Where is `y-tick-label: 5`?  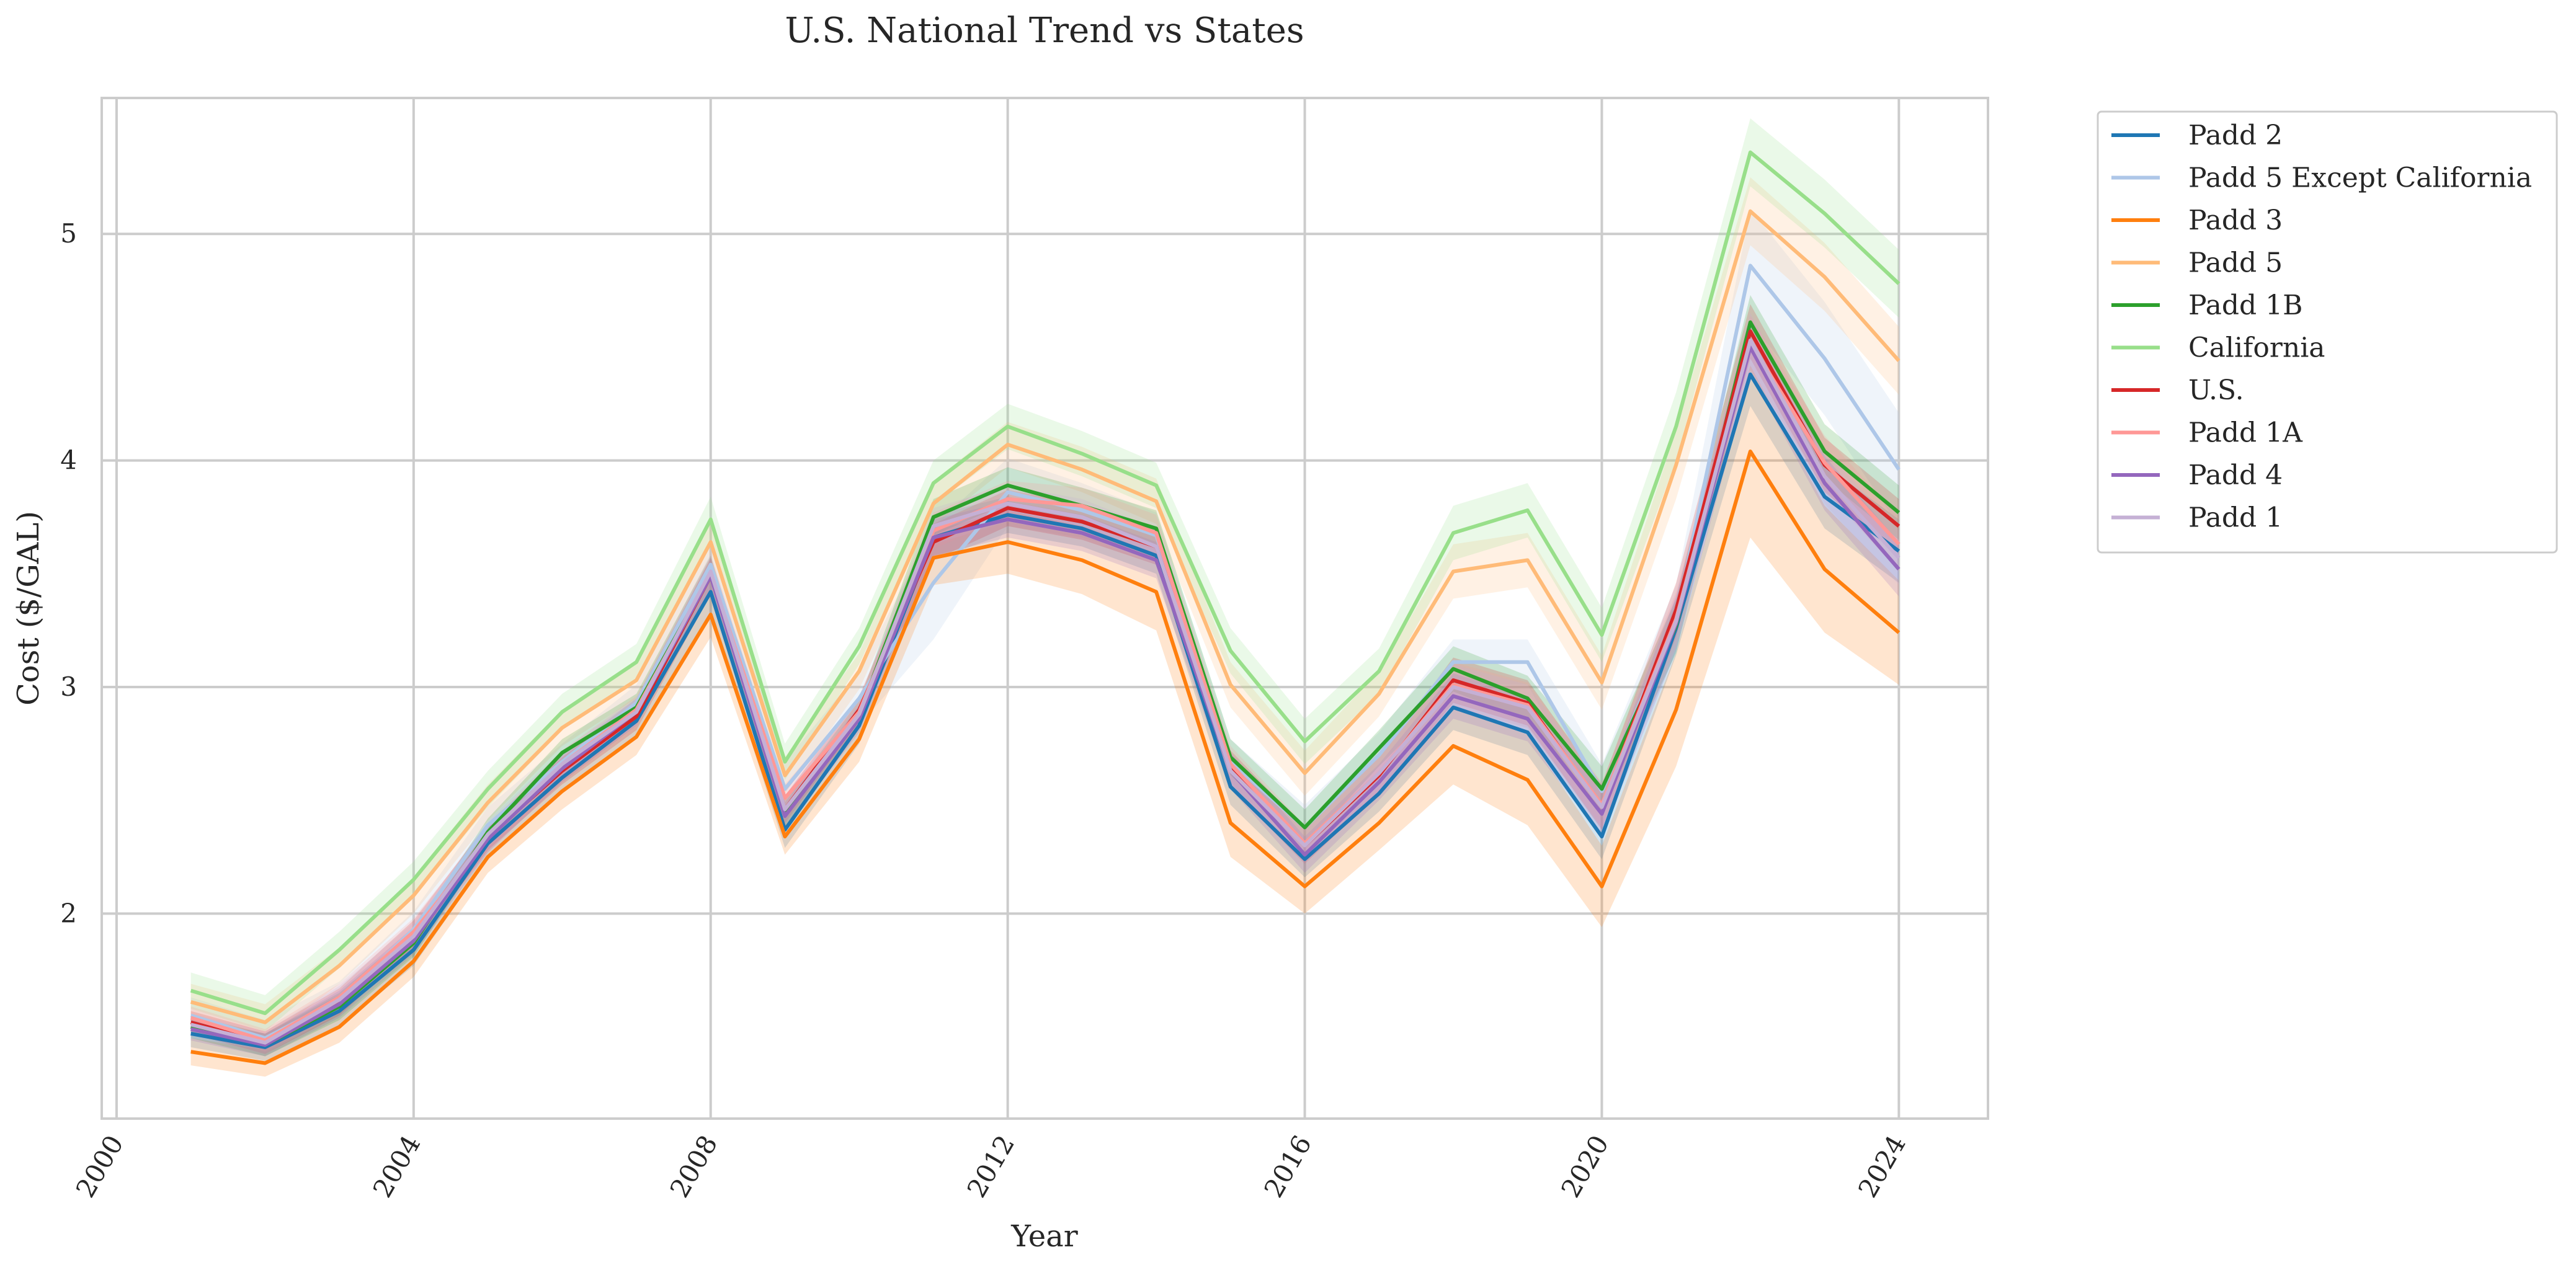 y-tick-label: 5 is located at coordinates (69, 234).